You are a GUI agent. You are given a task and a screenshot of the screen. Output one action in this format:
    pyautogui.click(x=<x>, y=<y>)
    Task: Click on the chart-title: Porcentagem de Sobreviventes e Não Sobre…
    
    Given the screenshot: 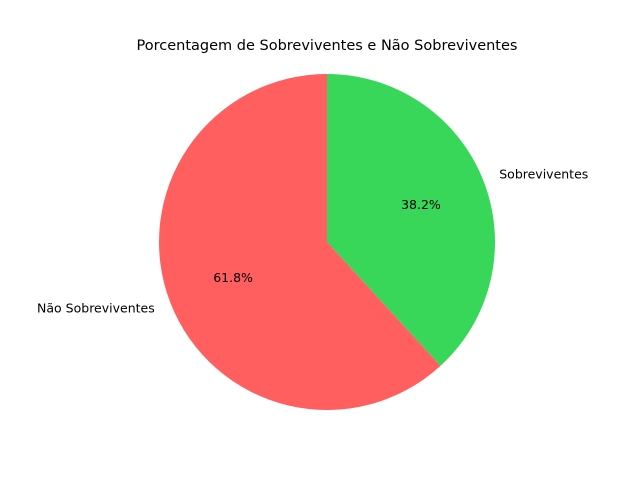 What is the action you would take?
    pyautogui.click(x=327, y=46)
    